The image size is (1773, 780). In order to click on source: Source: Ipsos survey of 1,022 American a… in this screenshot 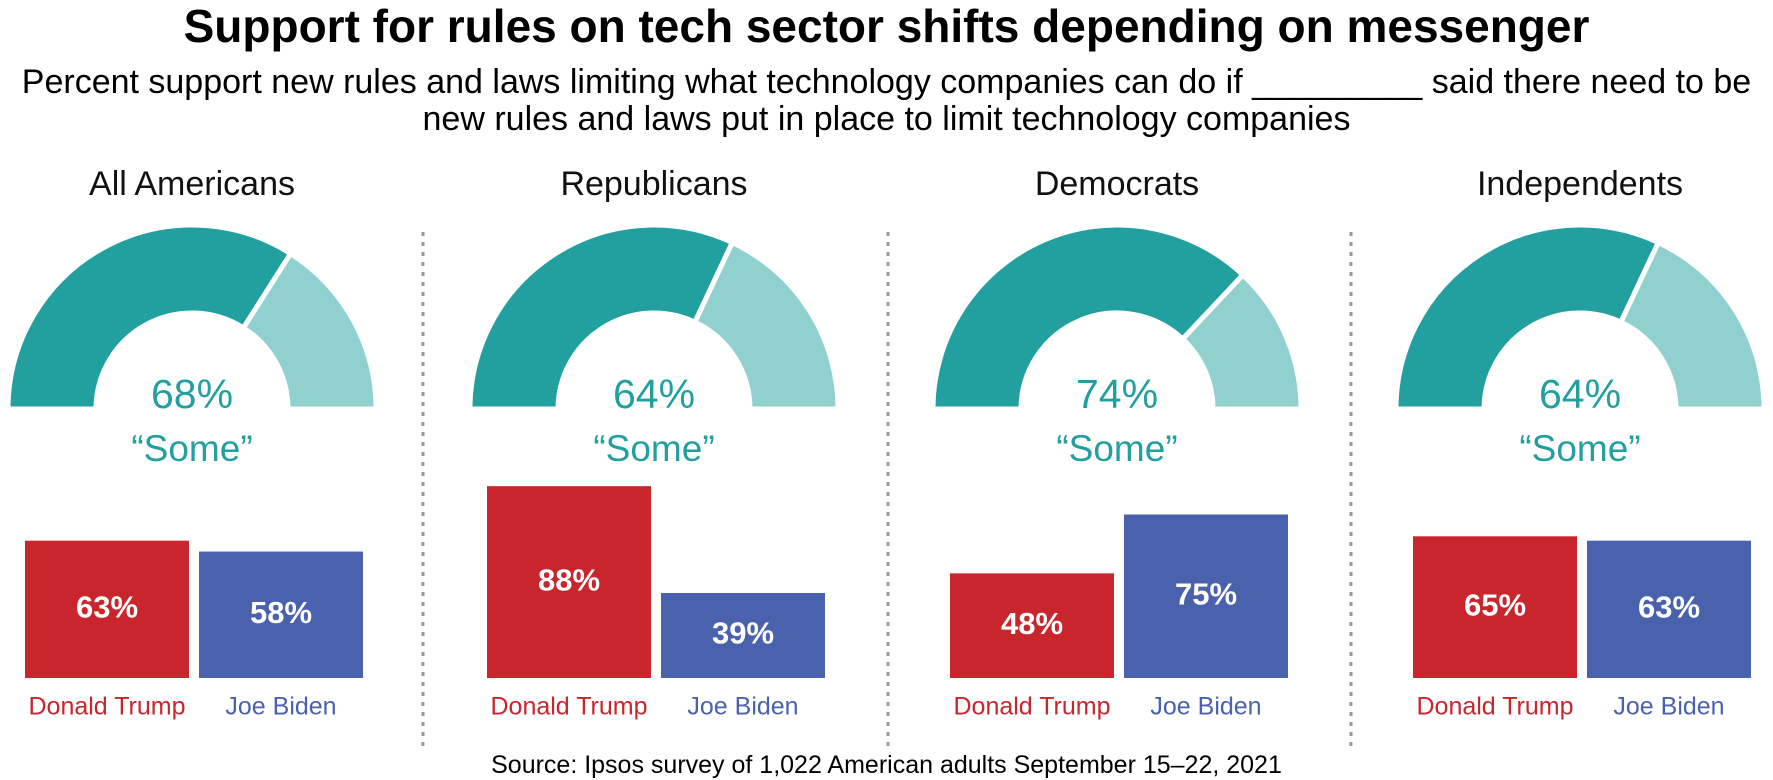, I will do `click(886, 765)`.